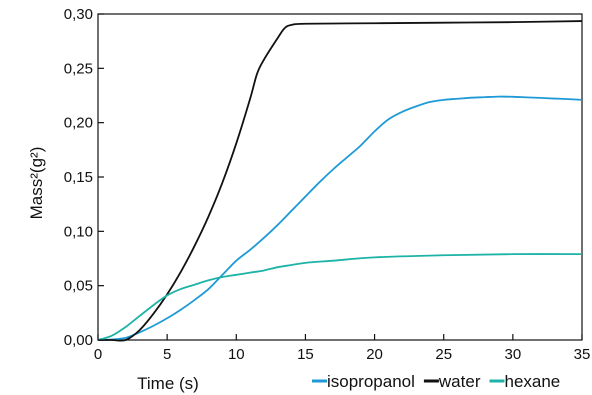  I want to click on y-tick-label: 0,00, so click(78, 340).